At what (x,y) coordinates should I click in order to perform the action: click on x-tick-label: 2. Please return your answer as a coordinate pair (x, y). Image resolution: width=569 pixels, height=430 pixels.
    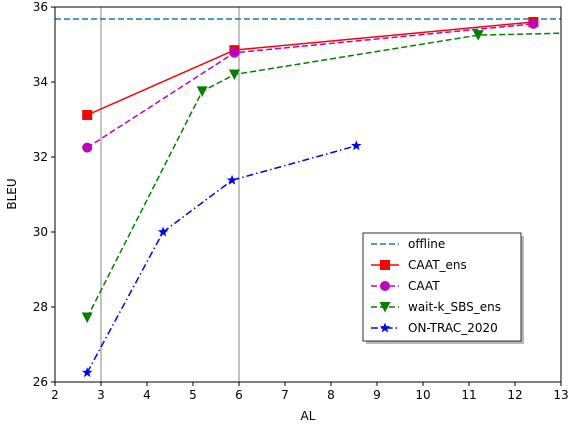
    Looking at the image, I should click on (55, 395).